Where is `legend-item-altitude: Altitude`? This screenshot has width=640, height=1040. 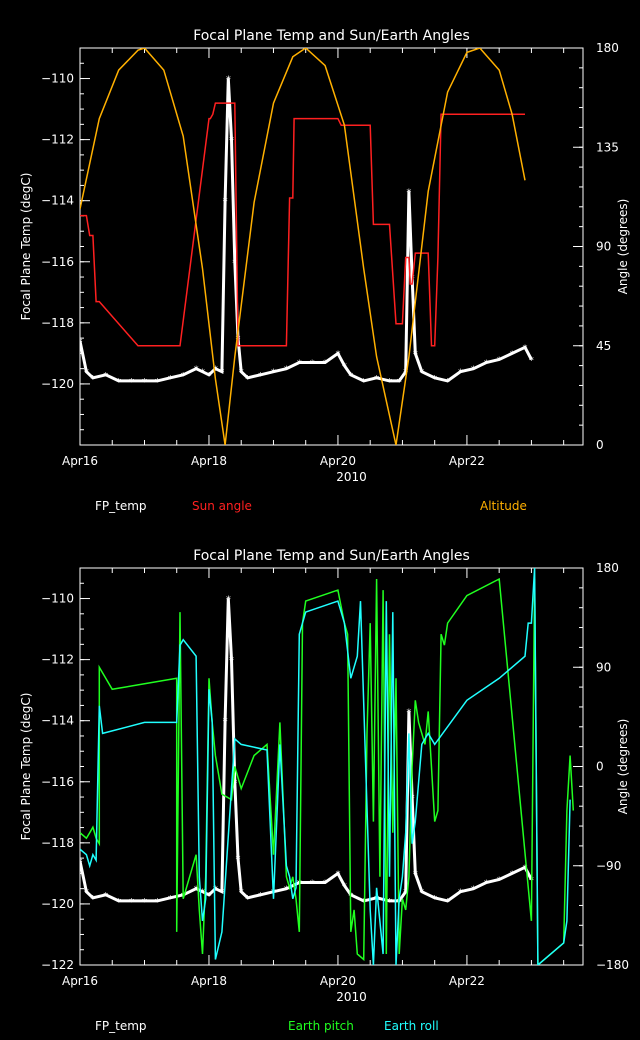
legend-item-altitude: Altitude is located at coordinates (503, 506).